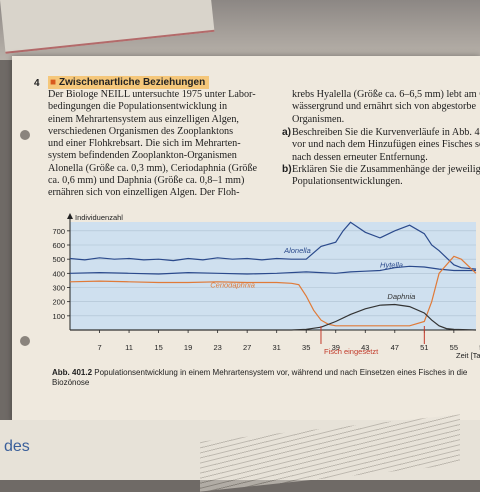 This screenshot has height=492, width=480. Describe the element at coordinates (347, 182) in the screenshot. I see `task-line: Populationsentwicklungen.` at that location.